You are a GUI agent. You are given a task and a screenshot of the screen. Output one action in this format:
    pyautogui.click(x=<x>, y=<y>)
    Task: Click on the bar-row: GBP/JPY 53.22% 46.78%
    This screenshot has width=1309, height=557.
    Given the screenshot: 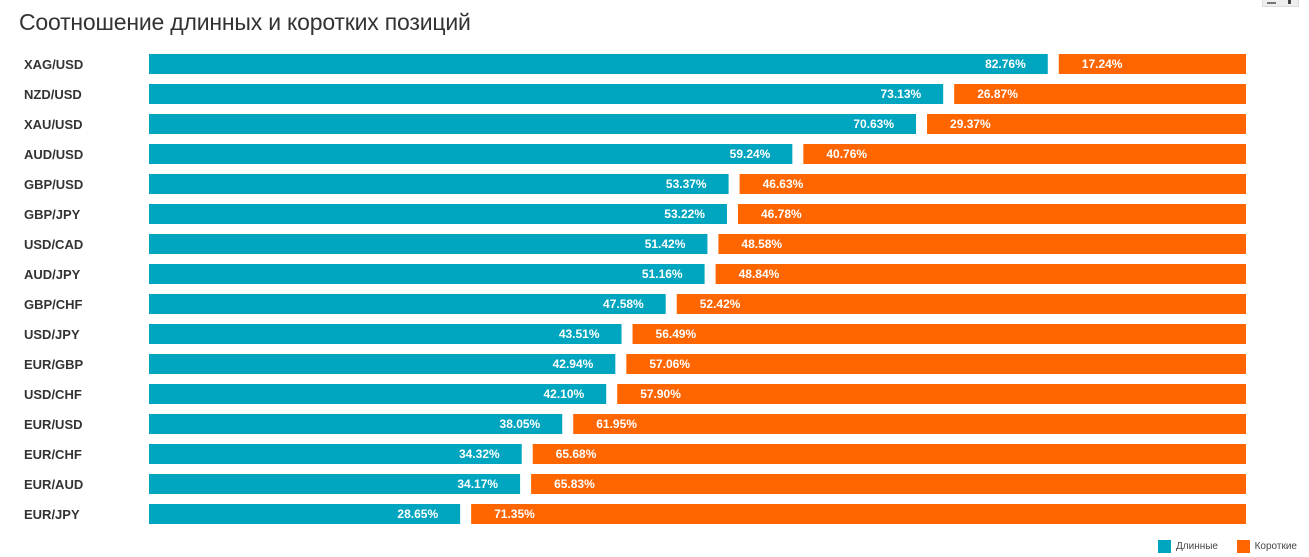 What is the action you would take?
    pyautogui.click(x=635, y=214)
    